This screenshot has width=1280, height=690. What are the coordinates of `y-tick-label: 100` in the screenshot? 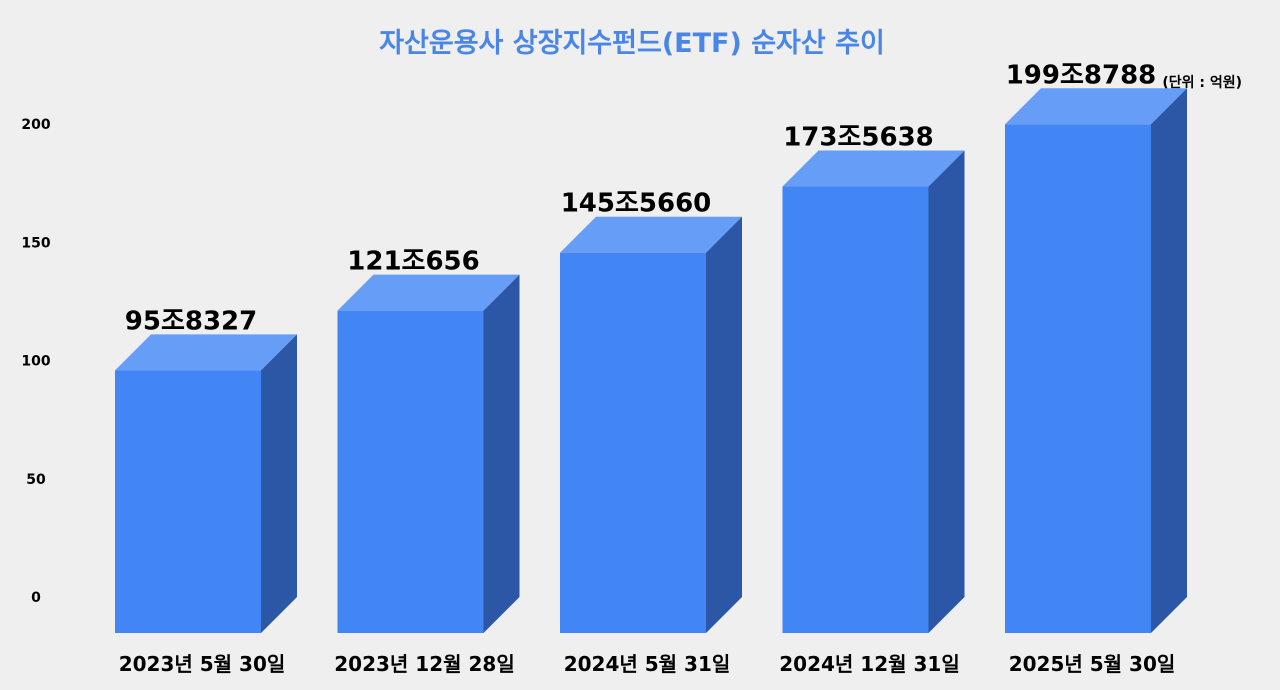 It's located at (35, 362).